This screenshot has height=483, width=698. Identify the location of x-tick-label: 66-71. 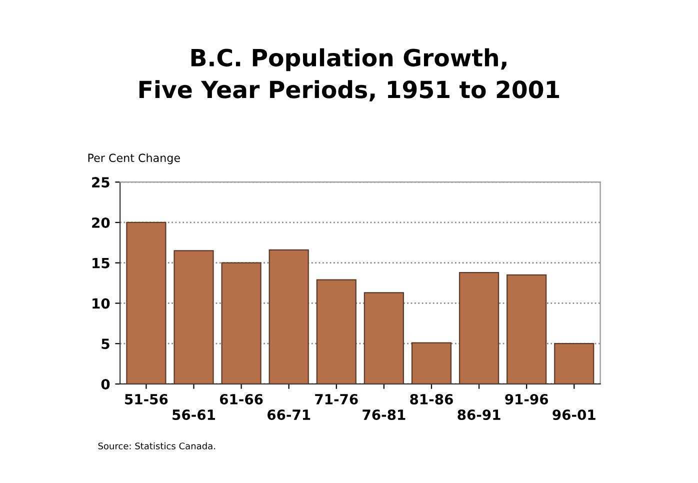
(289, 415).